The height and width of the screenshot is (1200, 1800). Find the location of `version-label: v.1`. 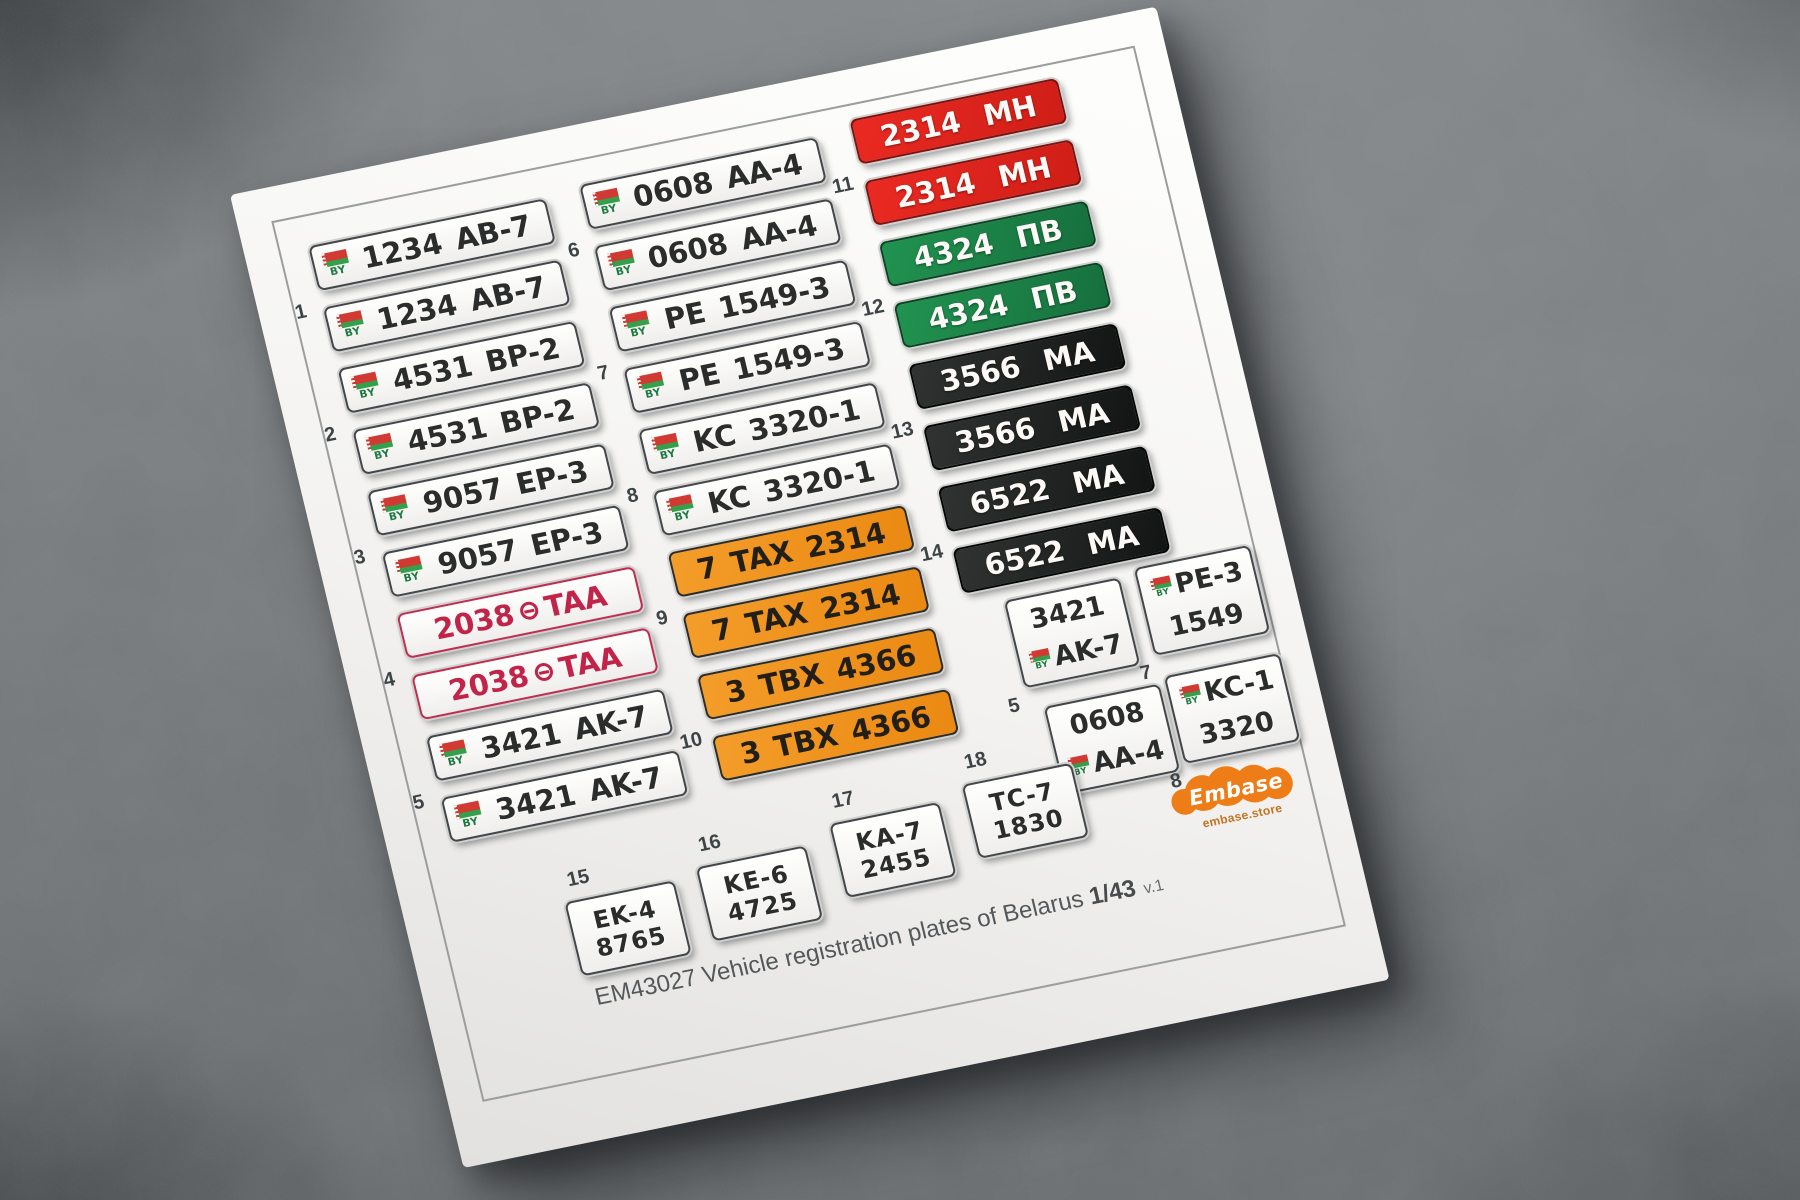

version-label: v.1 is located at coordinates (1153, 887).